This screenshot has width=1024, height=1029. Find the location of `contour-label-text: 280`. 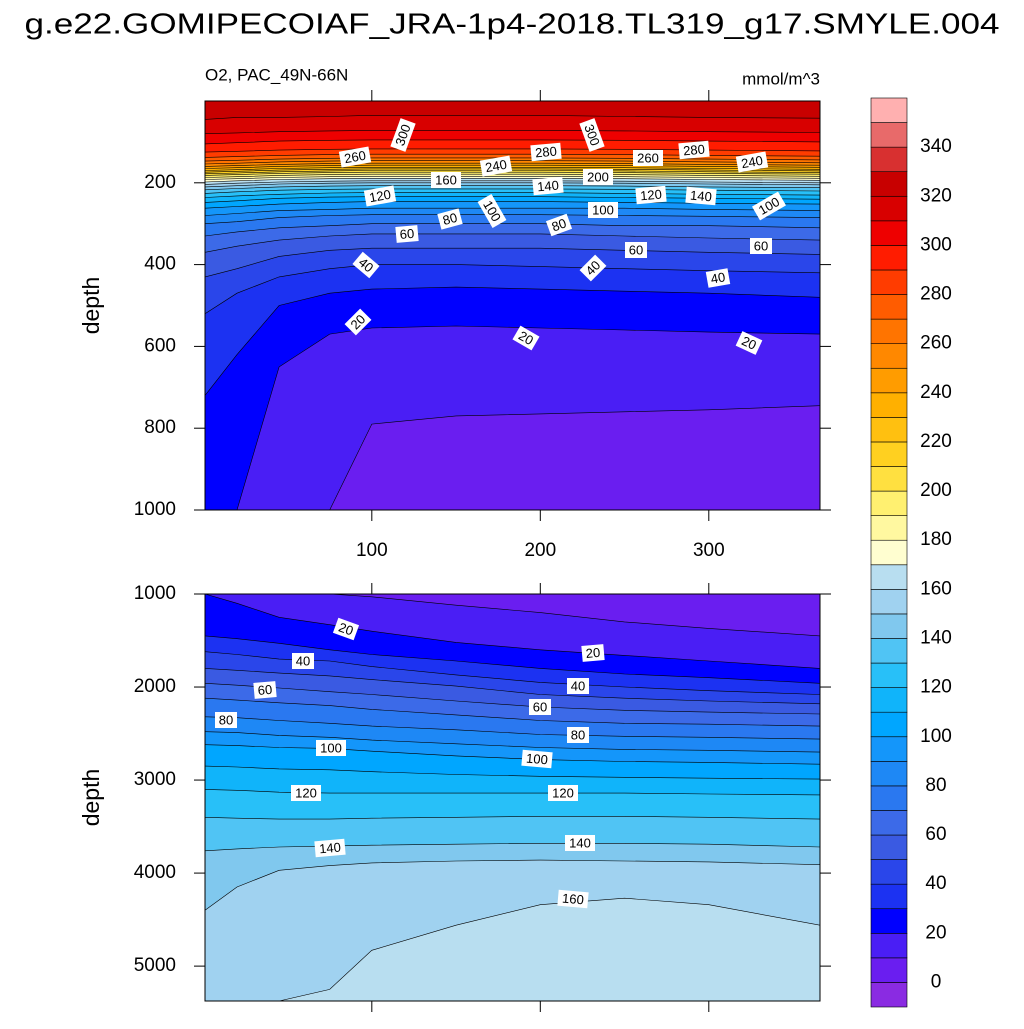

contour-label-text: 280 is located at coordinates (694, 150).